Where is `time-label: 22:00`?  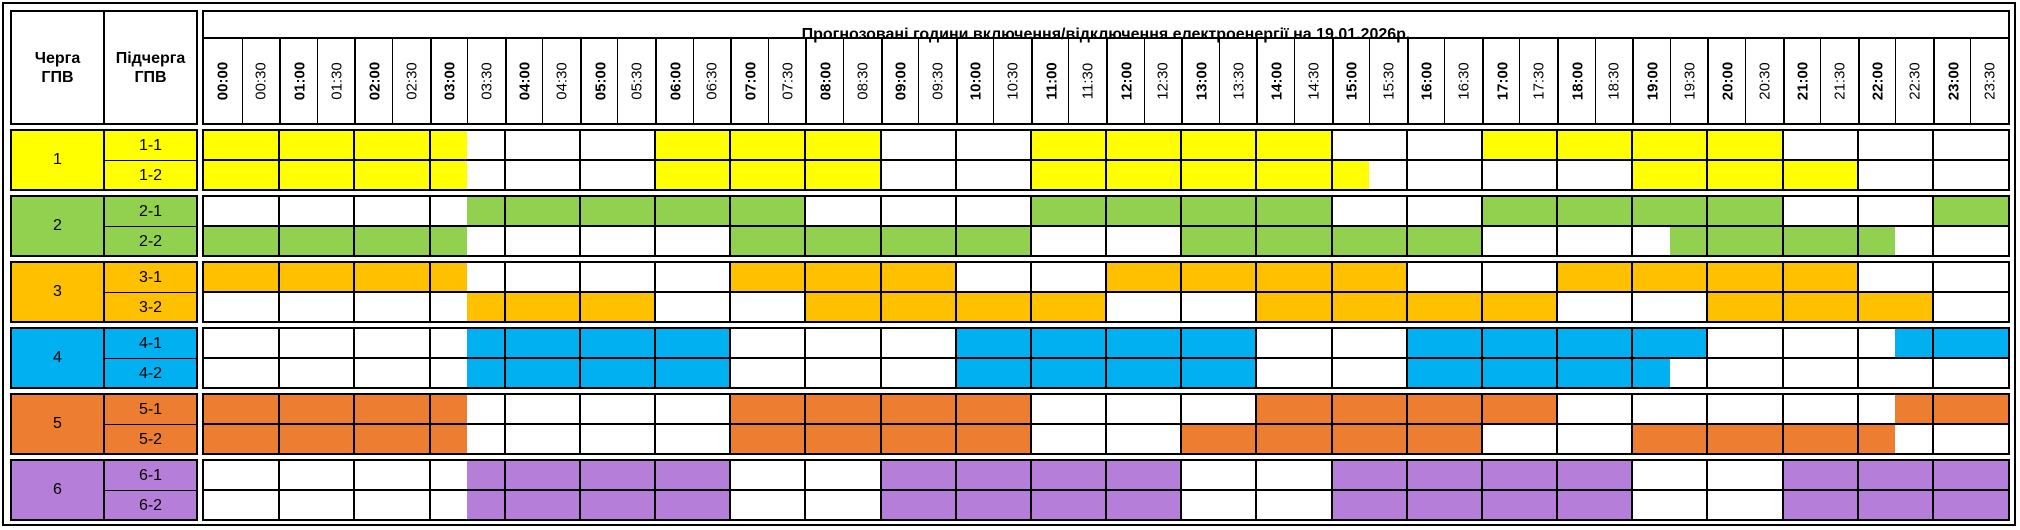 time-label: 22:00 is located at coordinates (1878, 81).